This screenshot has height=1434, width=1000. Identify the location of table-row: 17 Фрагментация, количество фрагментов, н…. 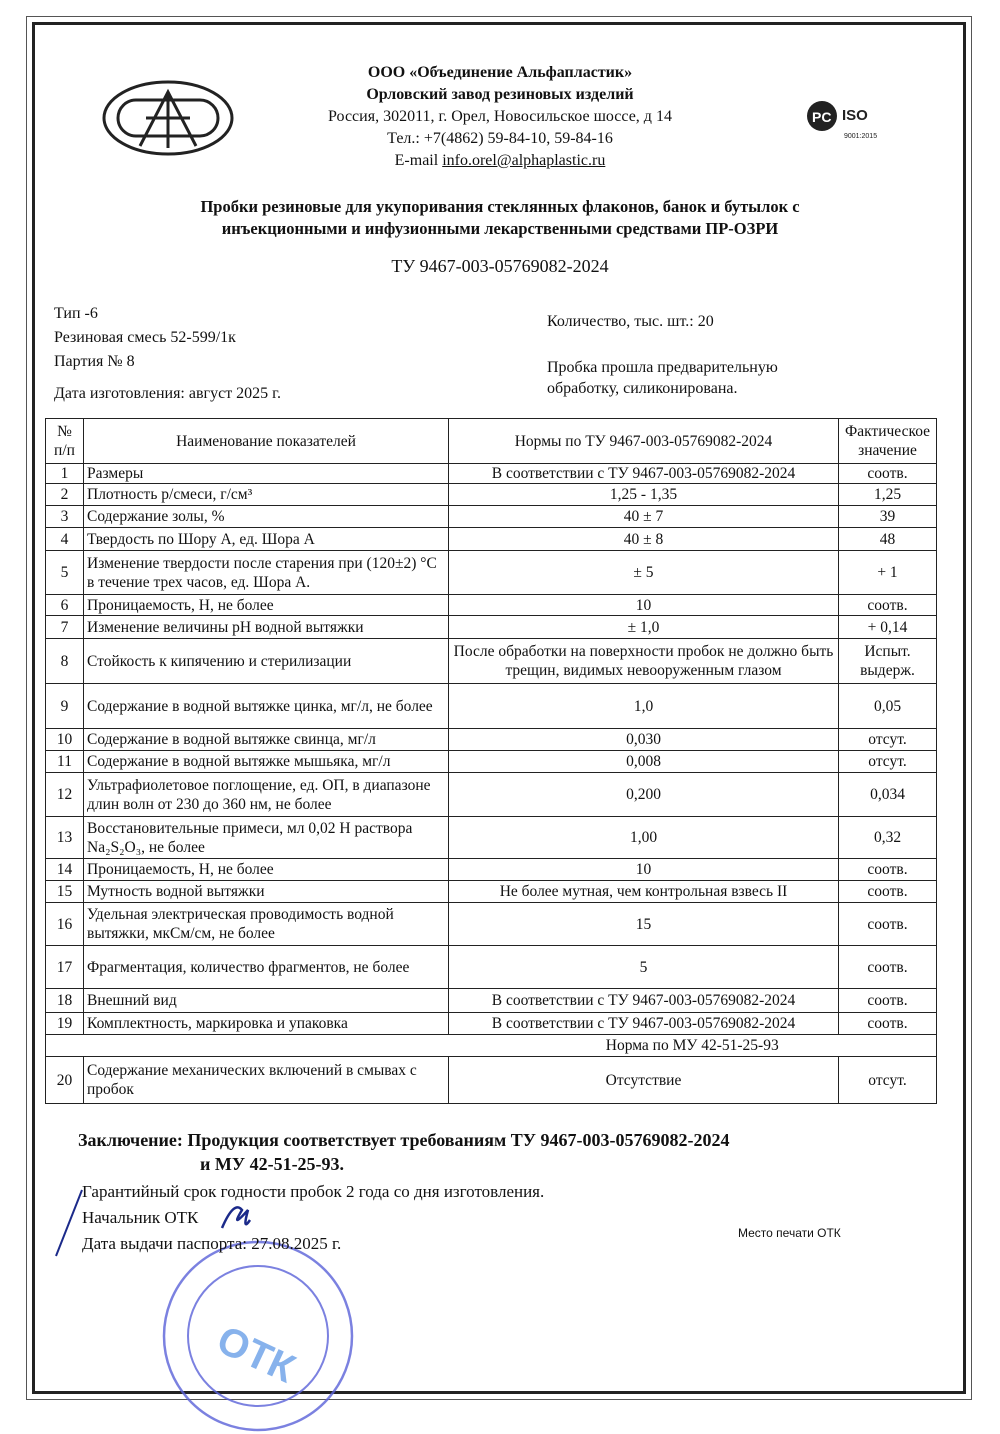
(491, 967).